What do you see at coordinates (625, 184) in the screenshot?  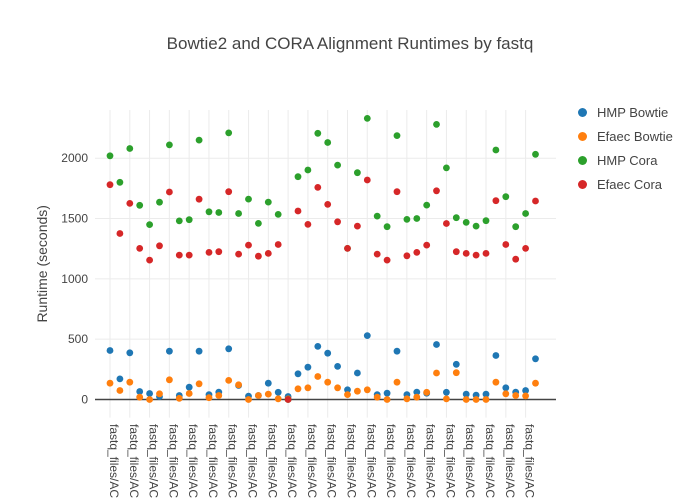 I see `legend-item-efaec-cora: Efaec Cora` at bounding box center [625, 184].